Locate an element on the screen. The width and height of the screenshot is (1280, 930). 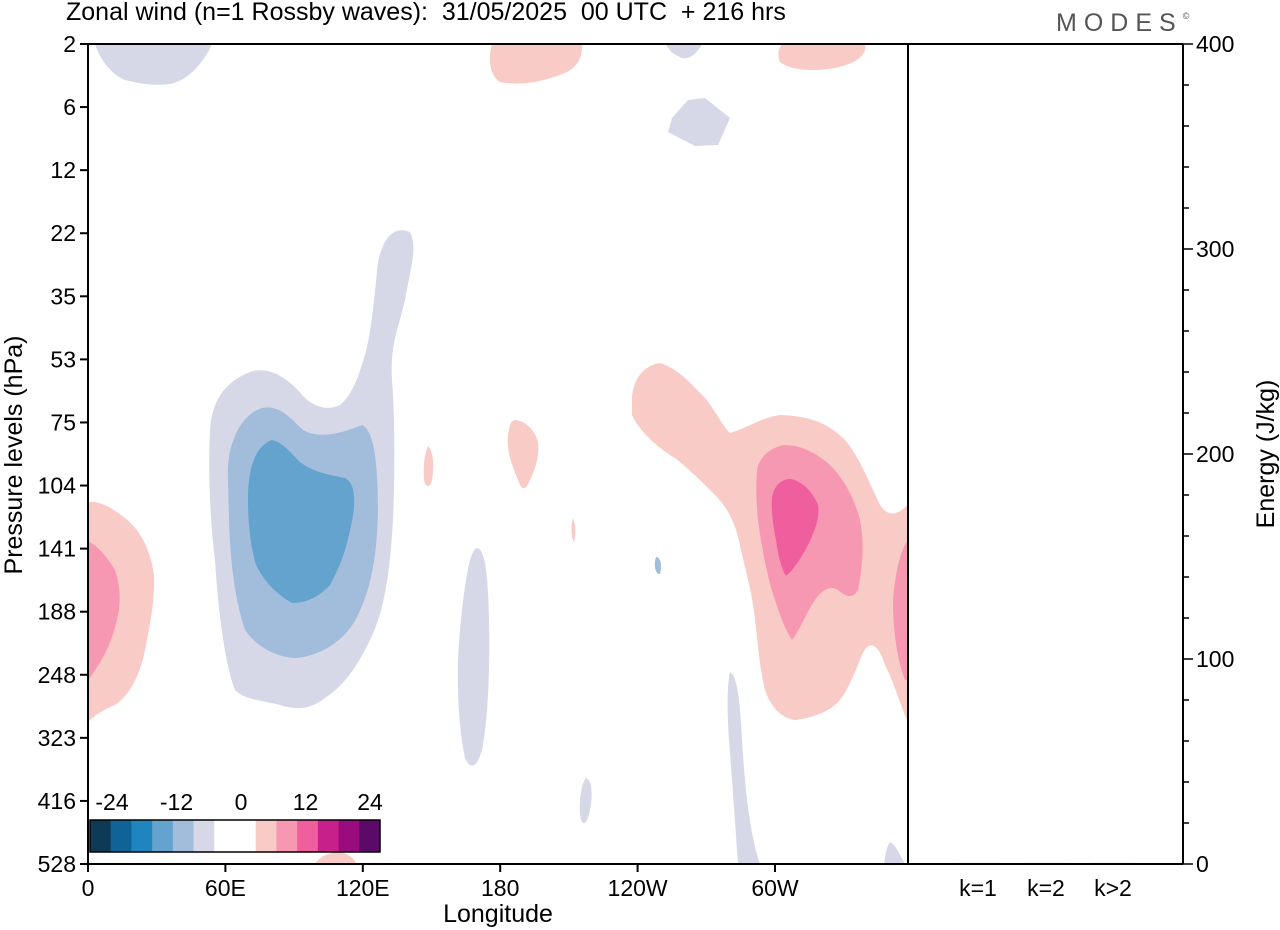
colorbar-label: 0 is located at coordinates (241, 802).